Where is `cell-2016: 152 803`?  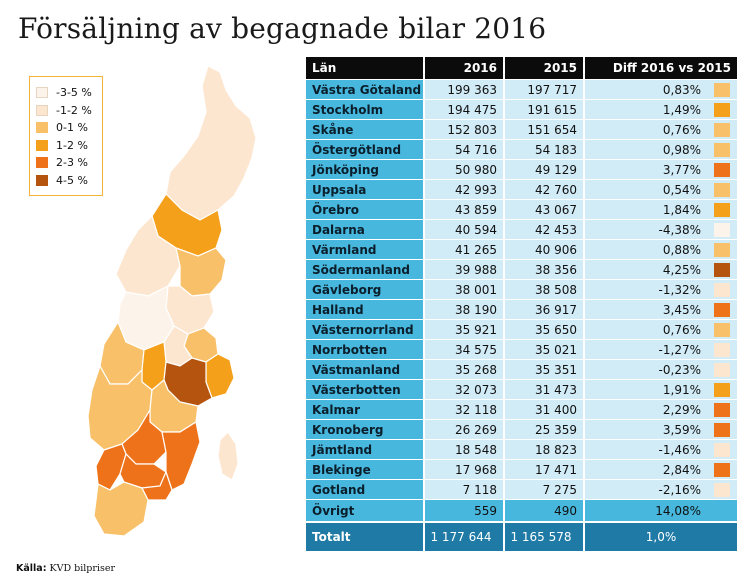
cell-2016: 152 803 is located at coordinates (463, 129).